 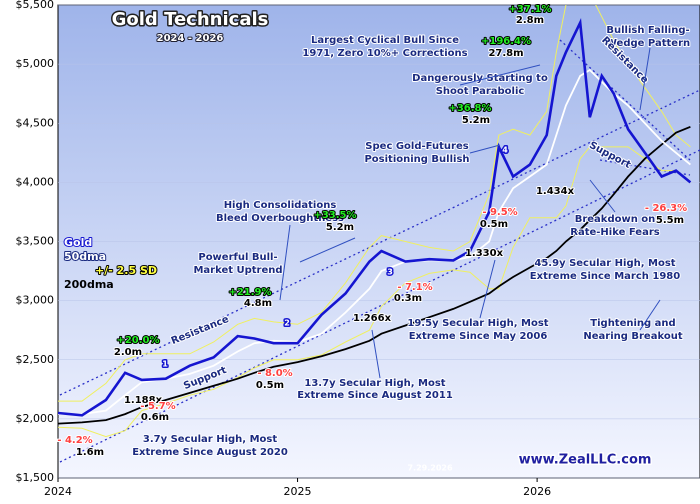 What do you see at coordinates (372, 318) in the screenshot?
I see `annotation: 1.266x` at bounding box center [372, 318].